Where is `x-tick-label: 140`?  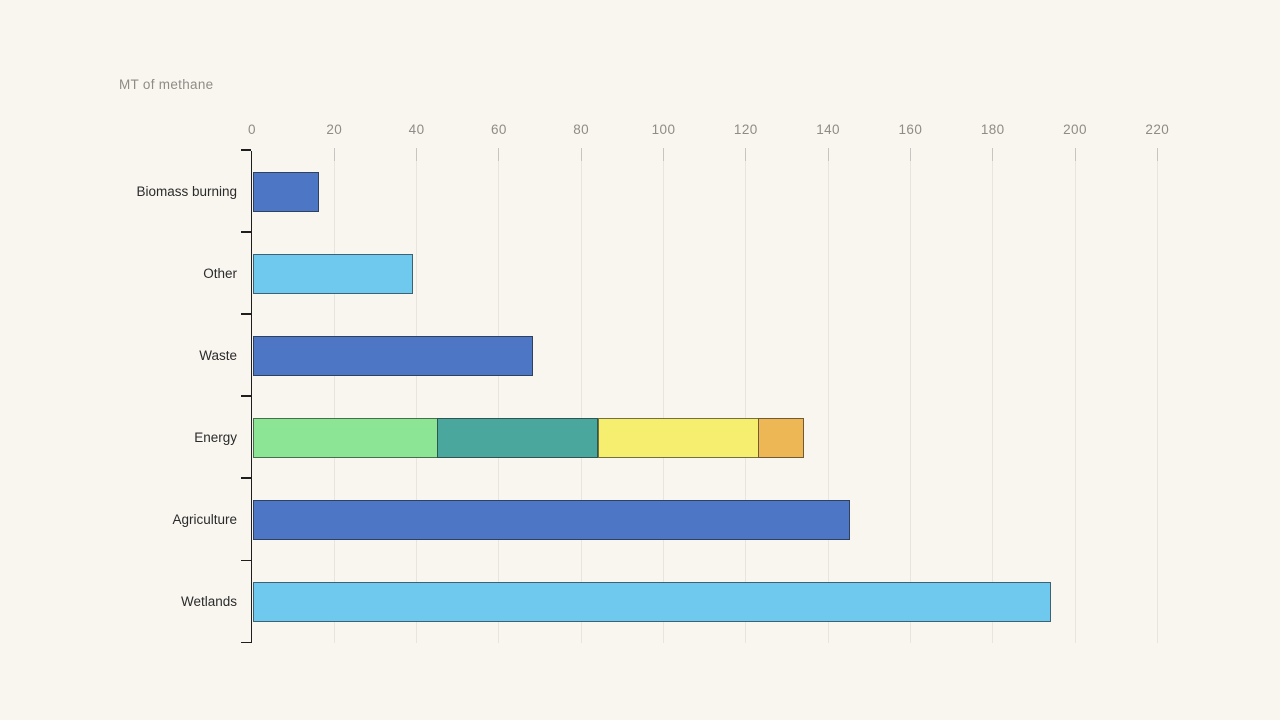 x-tick-label: 140 is located at coordinates (828, 129).